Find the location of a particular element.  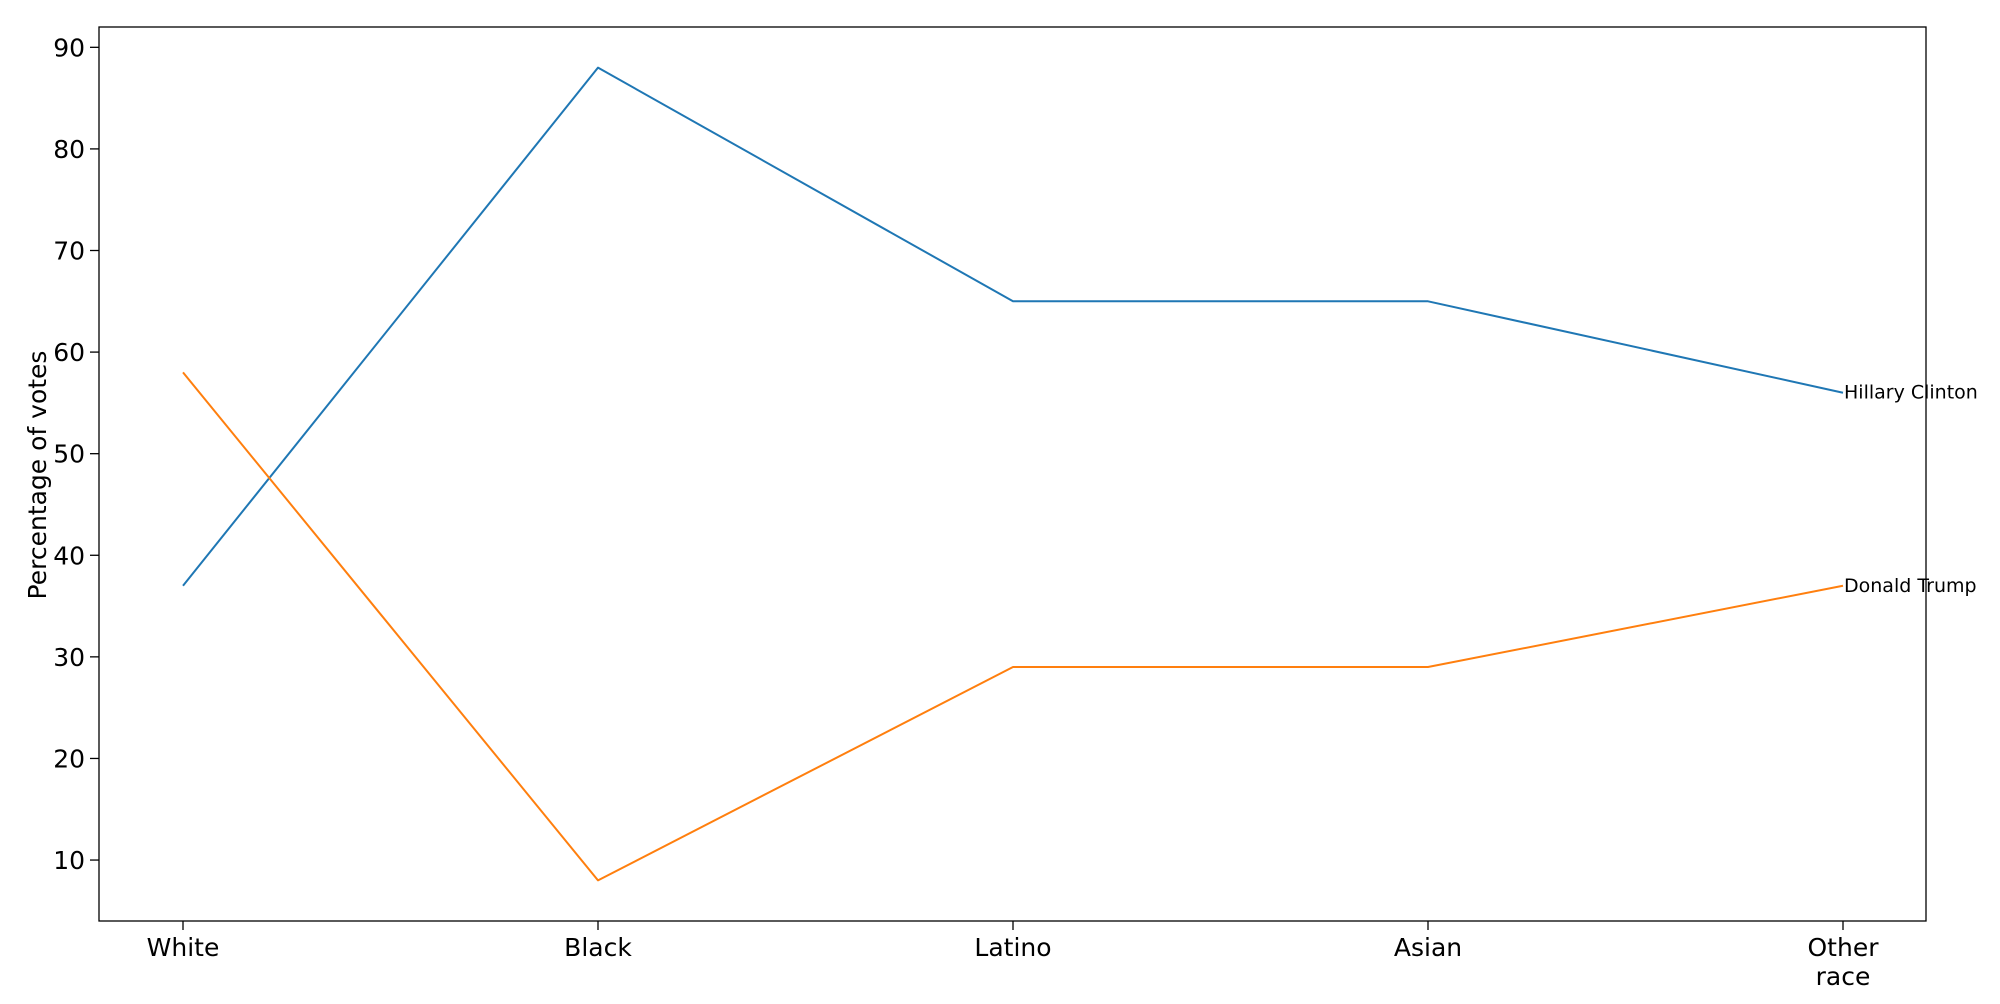

y-tick-label: 20 is located at coordinates (69, 758).